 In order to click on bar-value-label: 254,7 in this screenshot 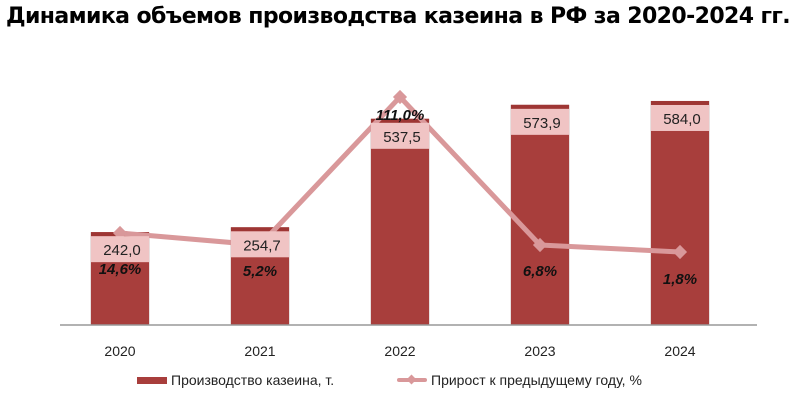, I will do `click(262, 245)`.